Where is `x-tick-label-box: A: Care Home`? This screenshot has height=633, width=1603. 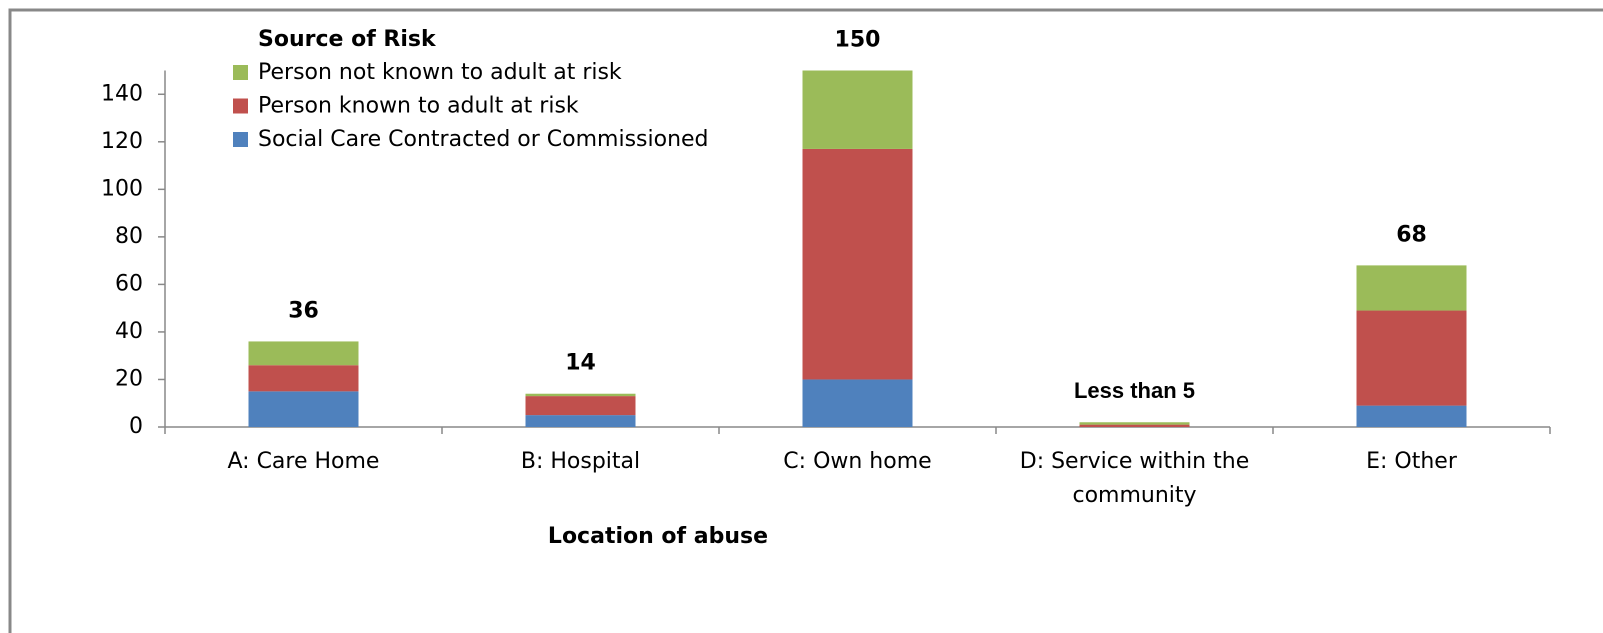
x-tick-label-box: A: Care Home is located at coordinates (303, 461).